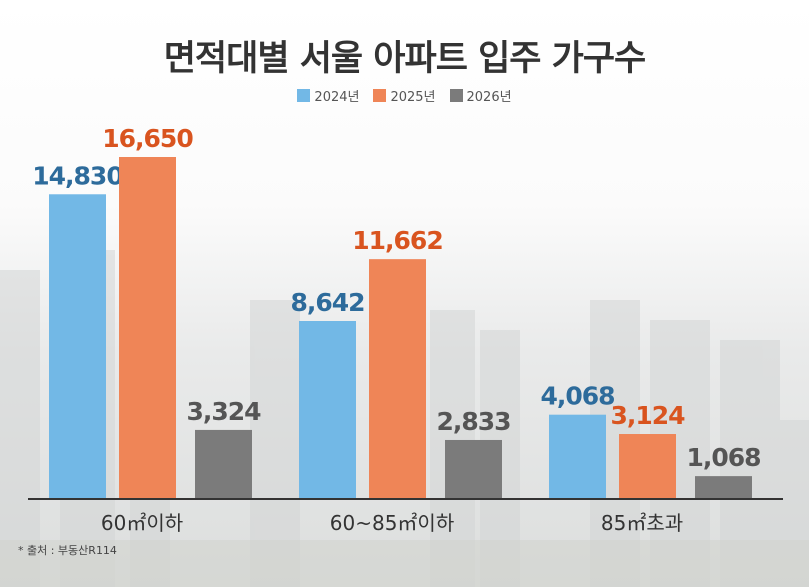 The height and width of the screenshot is (587, 809). What do you see at coordinates (473, 421) in the screenshot?
I see `data-label: 2,833` at bounding box center [473, 421].